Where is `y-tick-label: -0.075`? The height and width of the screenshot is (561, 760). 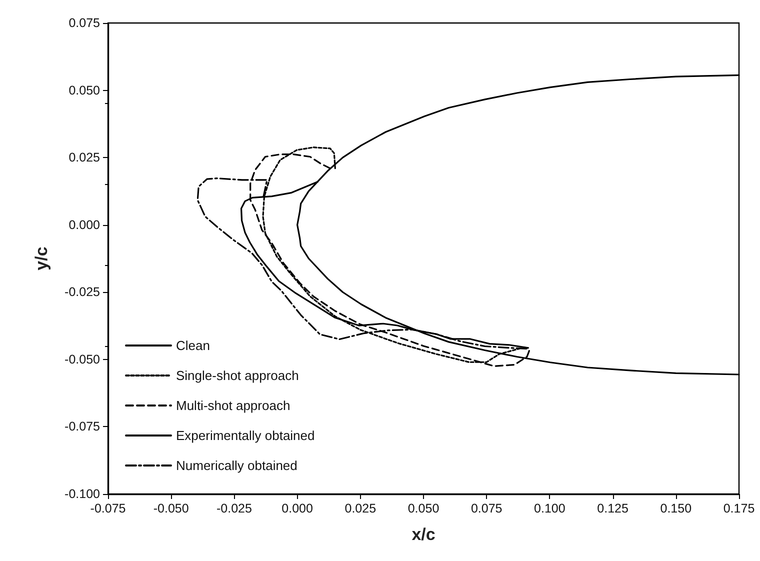 y-tick-label: -0.075 is located at coordinates (82, 427).